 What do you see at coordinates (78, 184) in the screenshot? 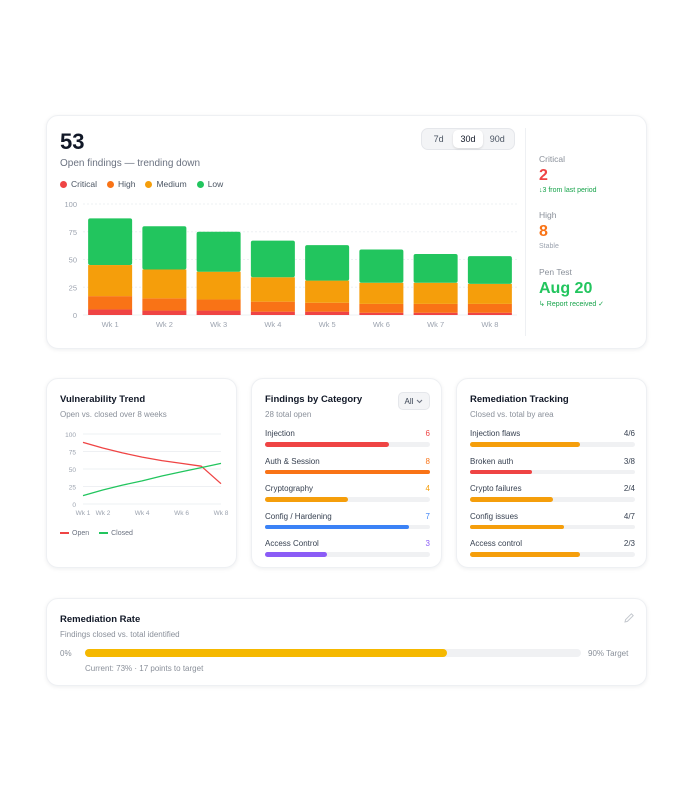
I see `legend-critical: Critical` at bounding box center [78, 184].